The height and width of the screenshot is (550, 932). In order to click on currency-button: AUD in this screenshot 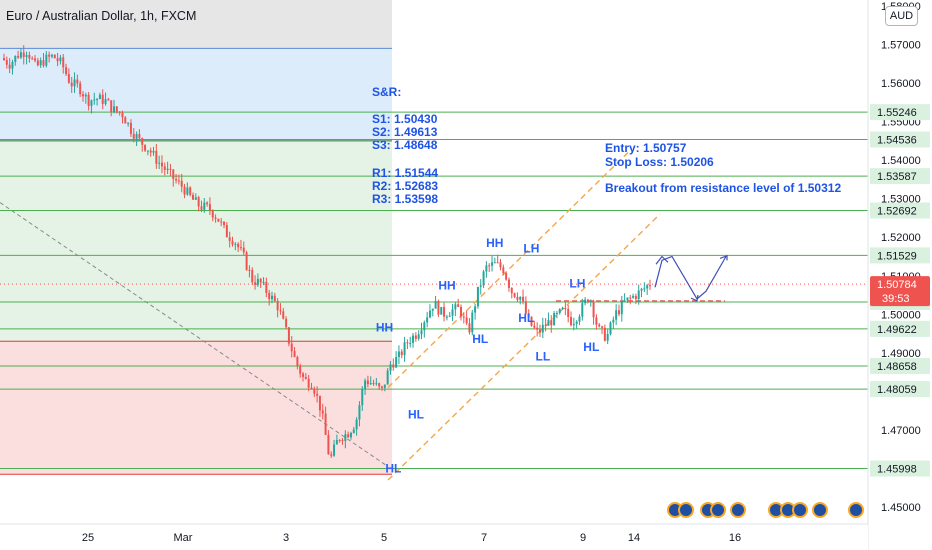, I will do `click(901, 16)`.